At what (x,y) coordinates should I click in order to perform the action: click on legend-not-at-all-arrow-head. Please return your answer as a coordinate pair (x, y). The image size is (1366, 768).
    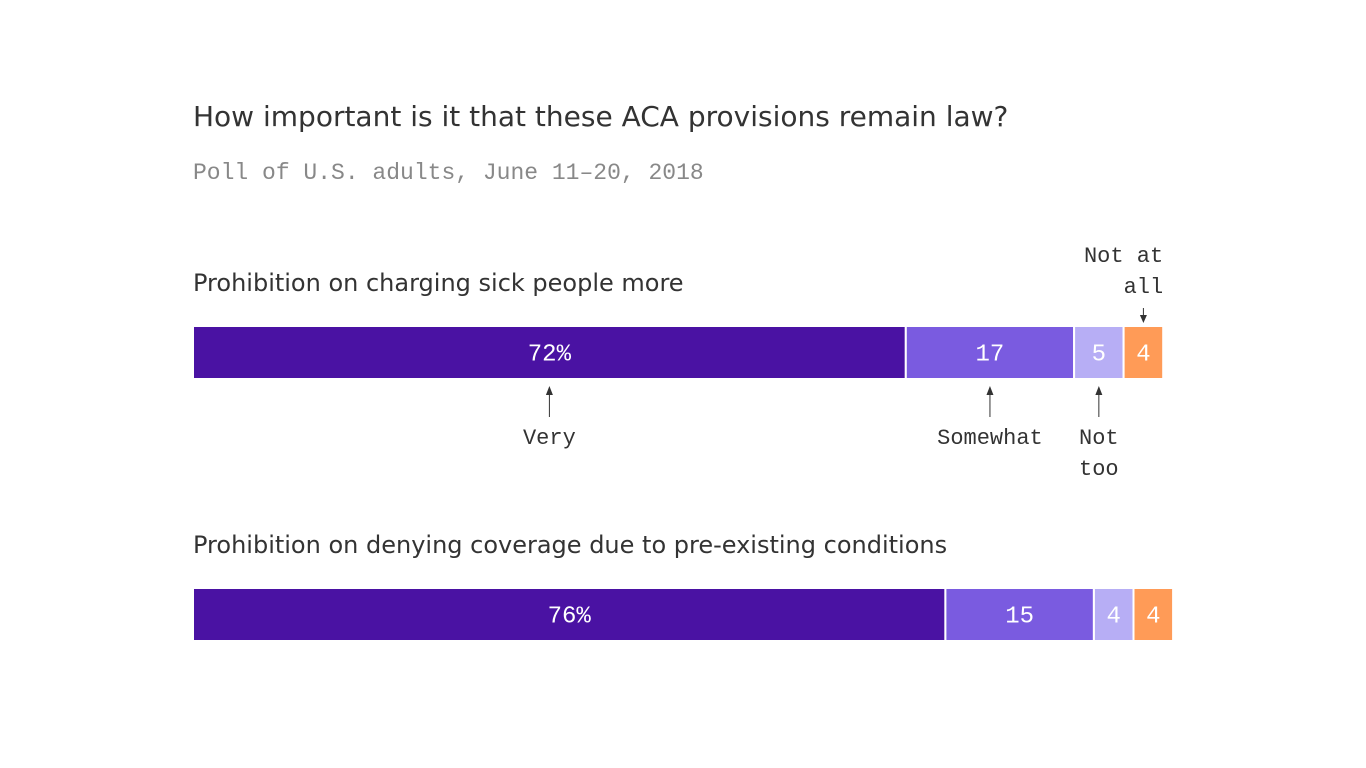
    Looking at the image, I should click on (1143, 319).